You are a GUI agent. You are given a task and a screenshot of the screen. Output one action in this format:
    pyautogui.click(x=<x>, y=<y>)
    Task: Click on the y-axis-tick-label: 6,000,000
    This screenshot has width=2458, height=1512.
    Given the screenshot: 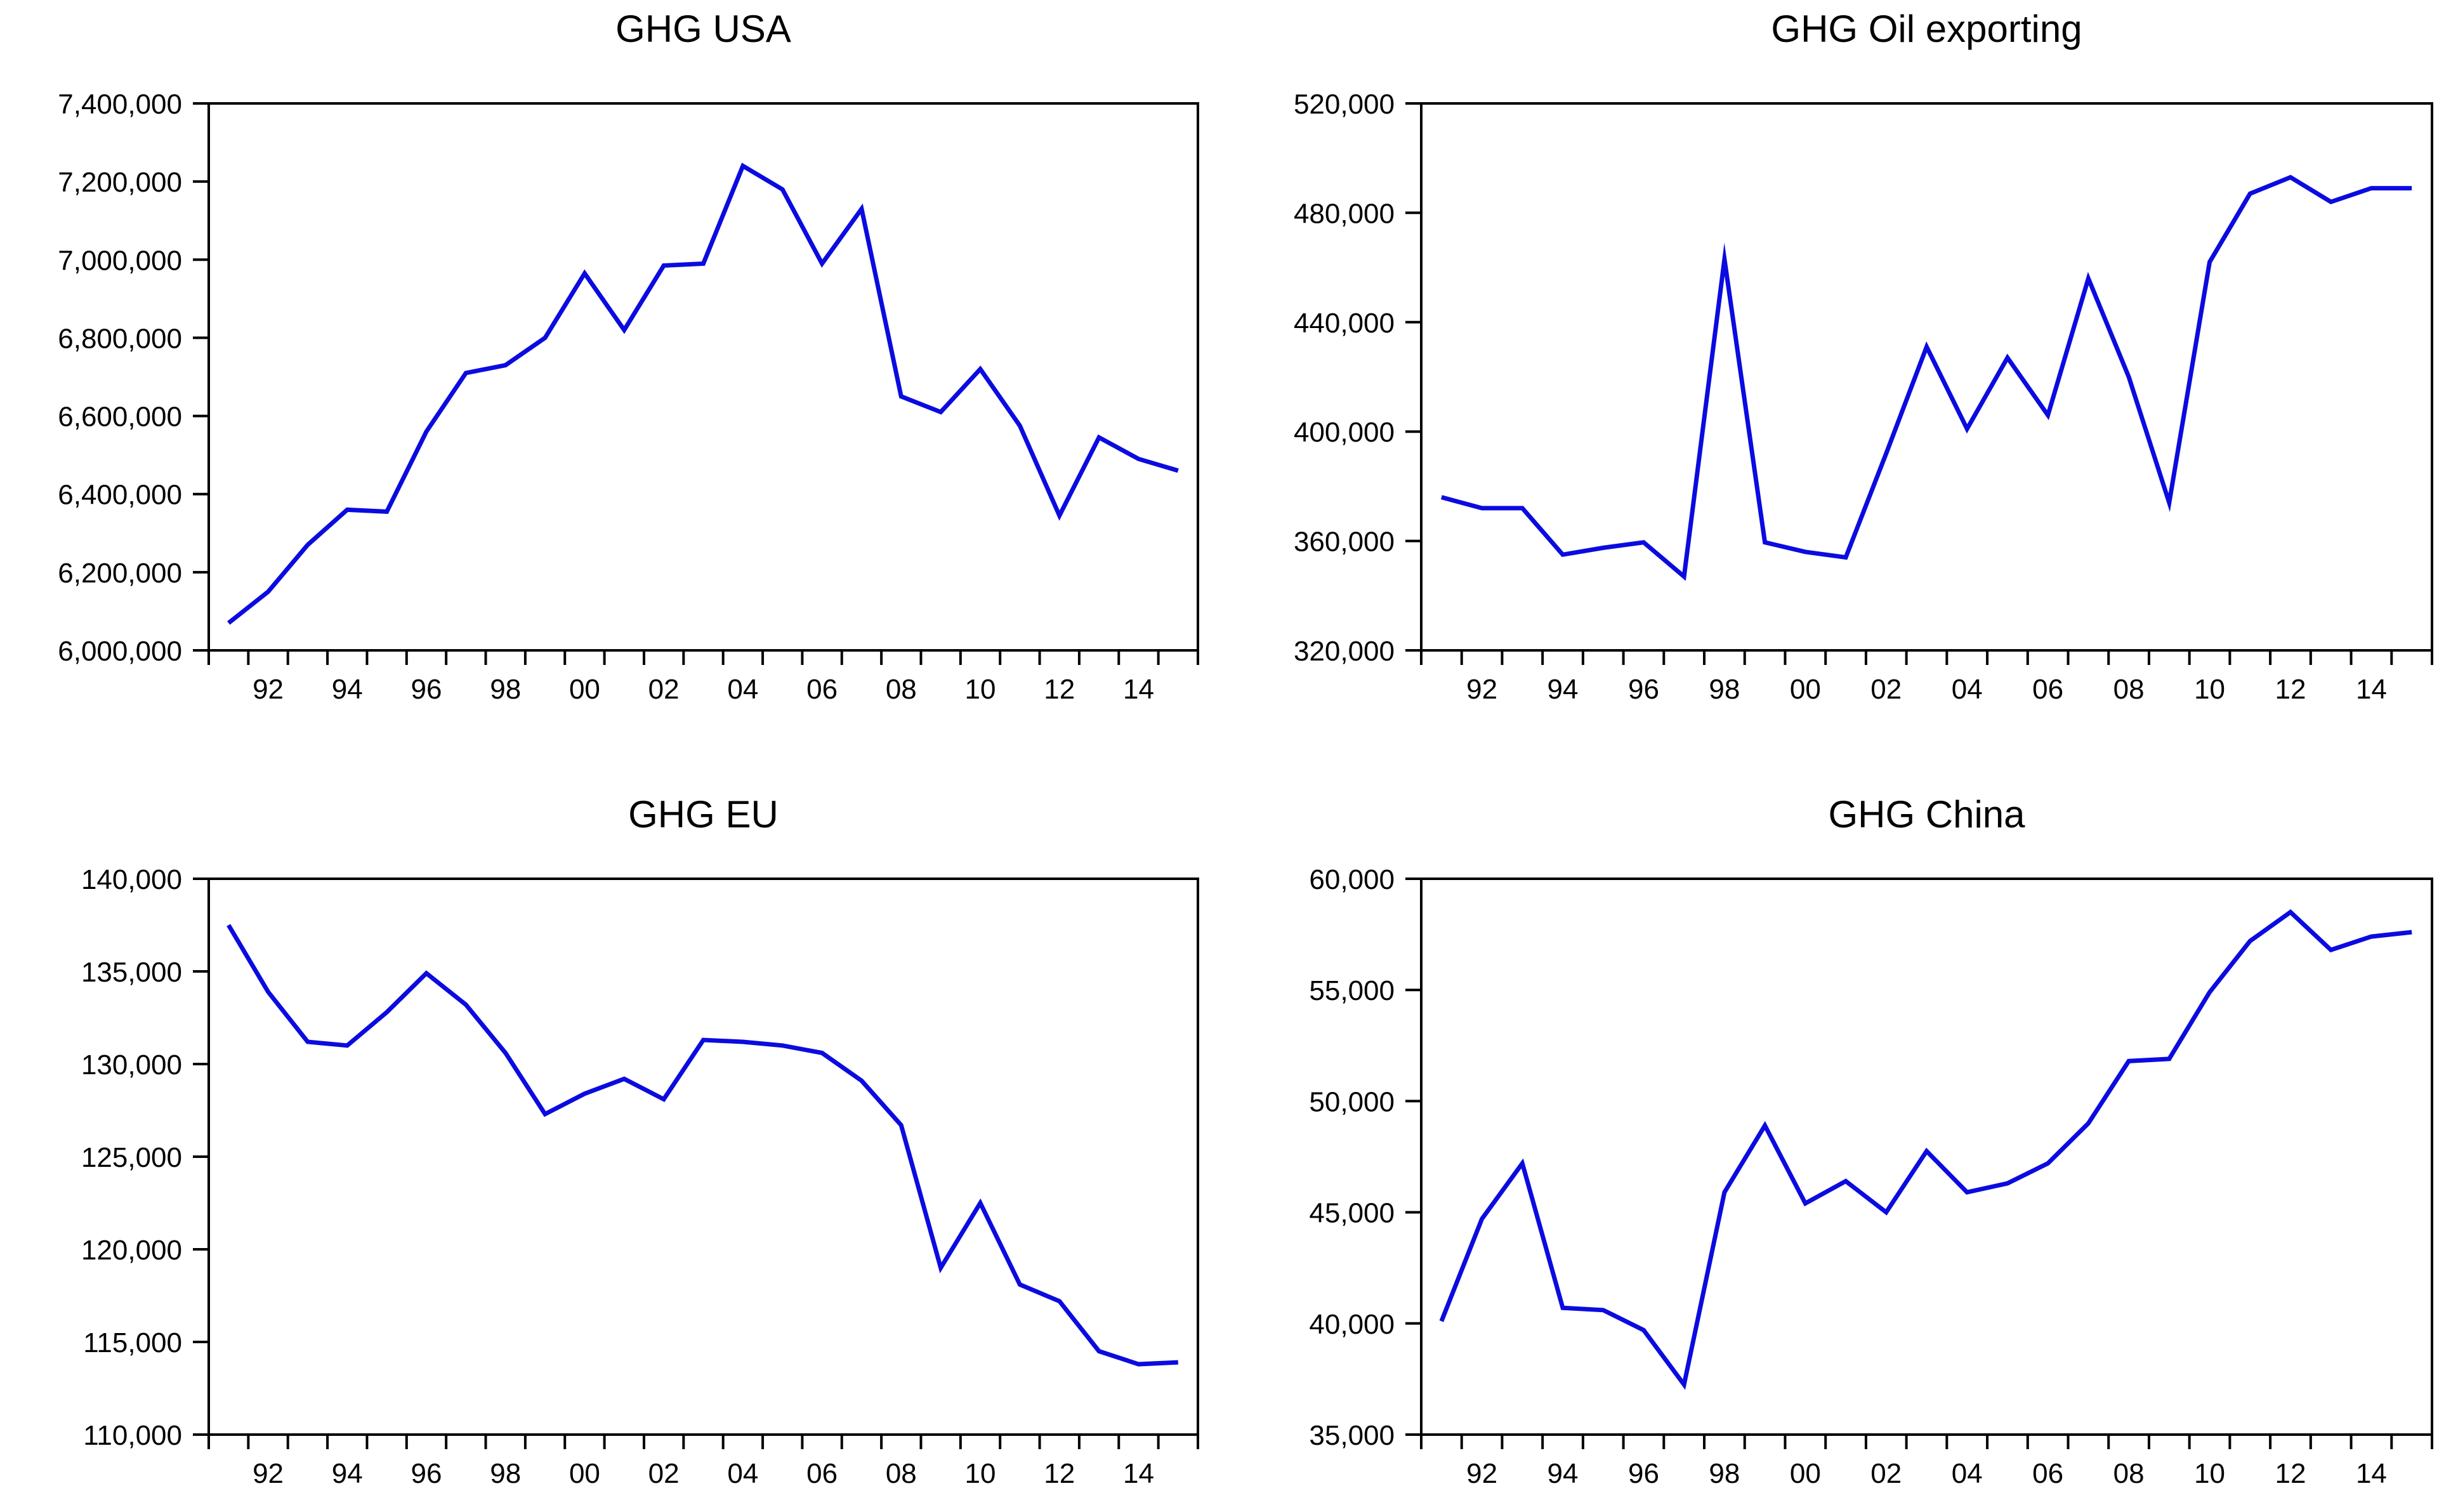 What is the action you would take?
    pyautogui.click(x=120, y=652)
    